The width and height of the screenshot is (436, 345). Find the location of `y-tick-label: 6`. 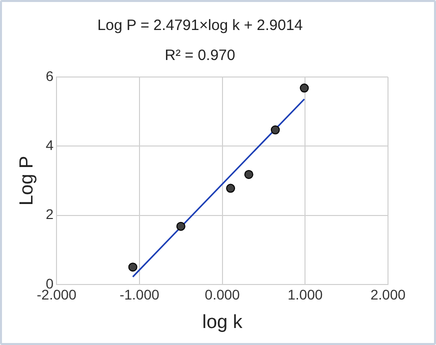

y-tick-label: 6 is located at coordinates (50, 76).